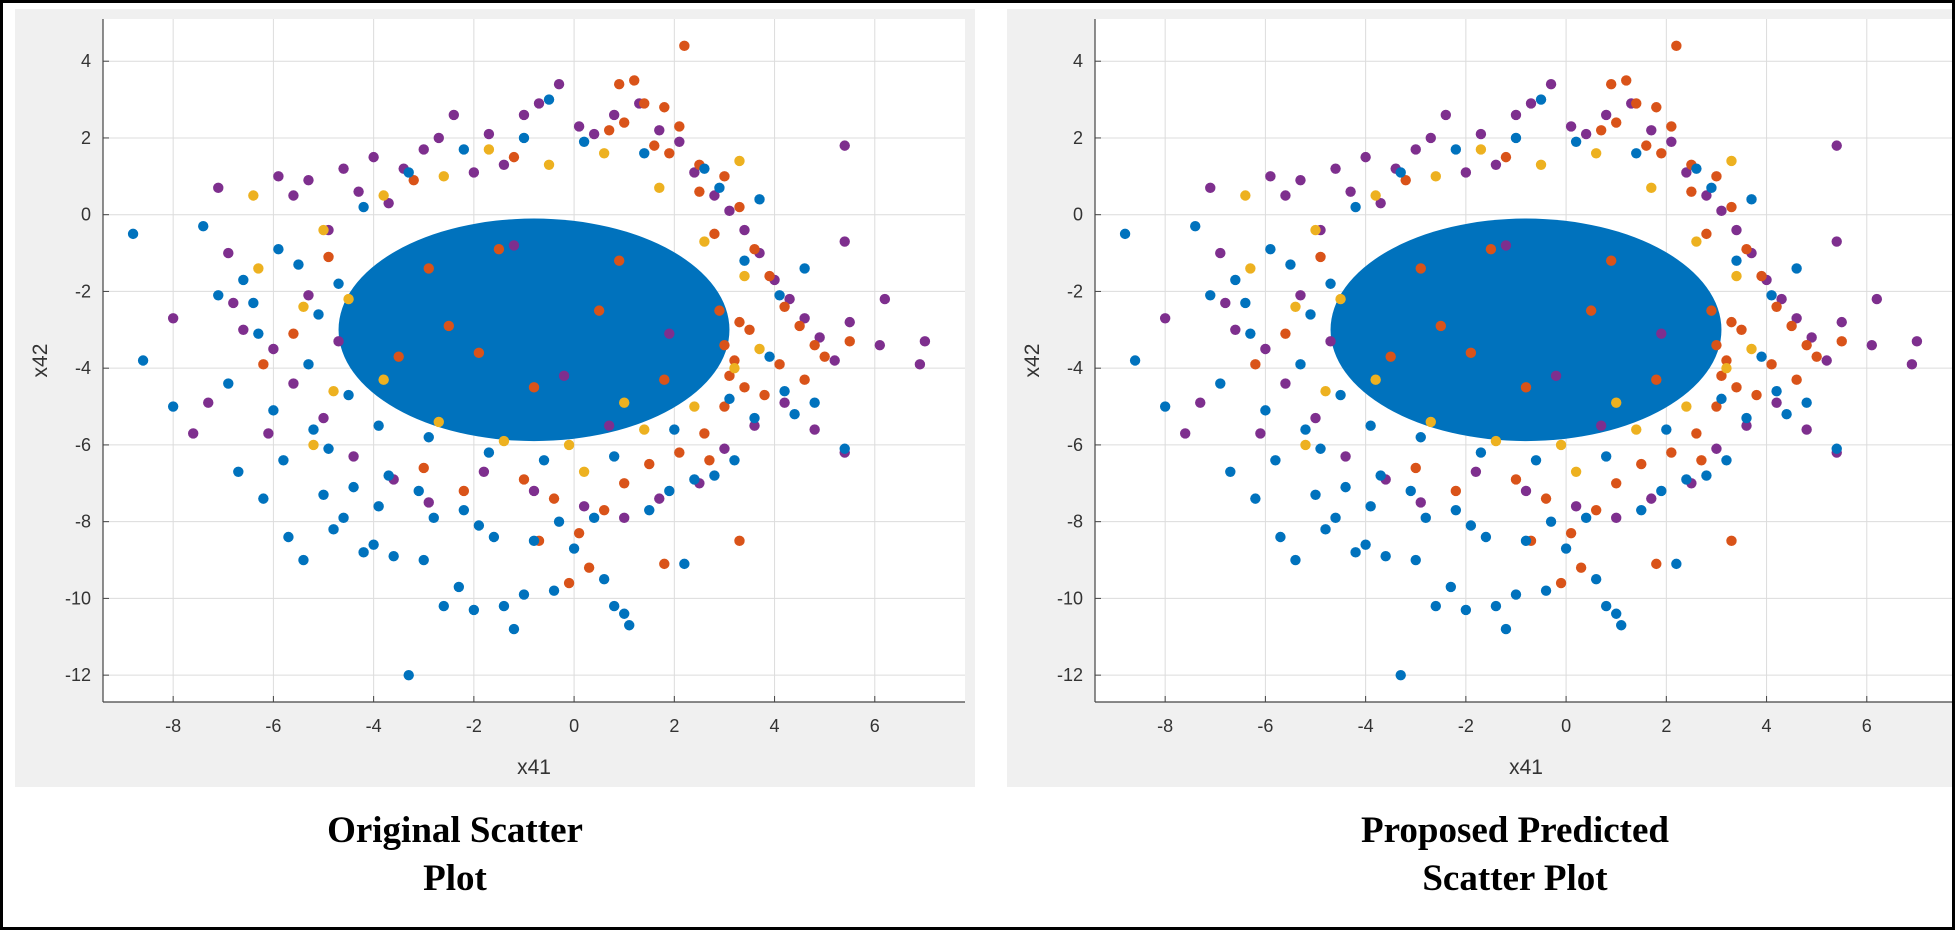  I want to click on y-tick-label: 2, so click(1078, 138).